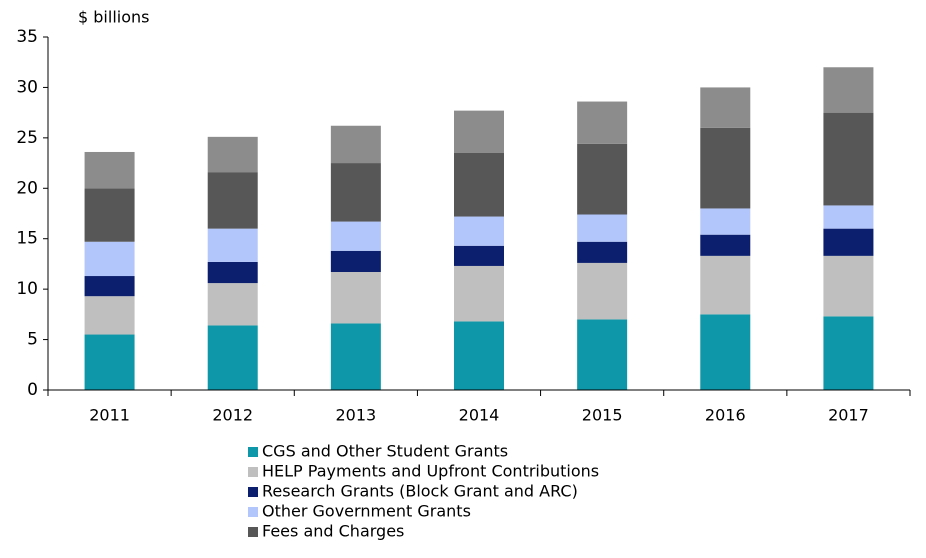 The width and height of the screenshot is (926, 558). What do you see at coordinates (27, 37) in the screenshot?
I see `y-tick-label: 35` at bounding box center [27, 37].